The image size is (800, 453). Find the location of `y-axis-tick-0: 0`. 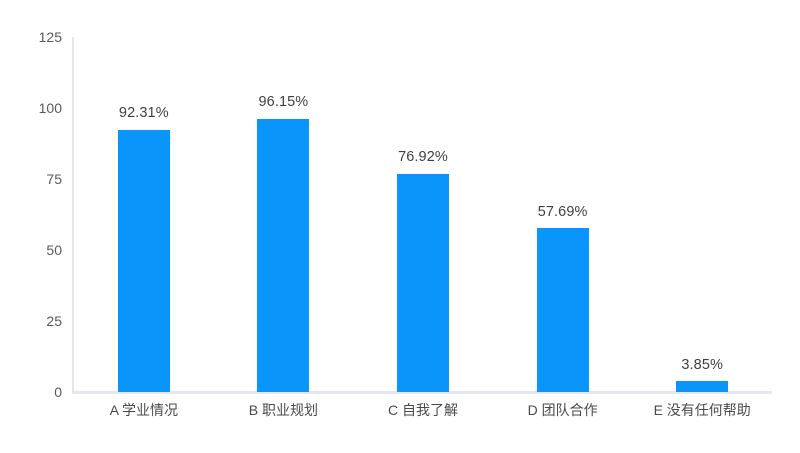

y-axis-tick-0: 0 is located at coordinates (58, 392).